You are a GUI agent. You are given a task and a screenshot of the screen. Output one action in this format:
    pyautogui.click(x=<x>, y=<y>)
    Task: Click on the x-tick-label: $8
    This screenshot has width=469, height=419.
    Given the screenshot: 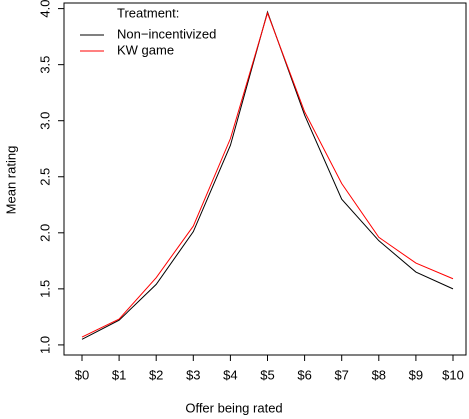 What is the action you would take?
    pyautogui.click(x=379, y=374)
    